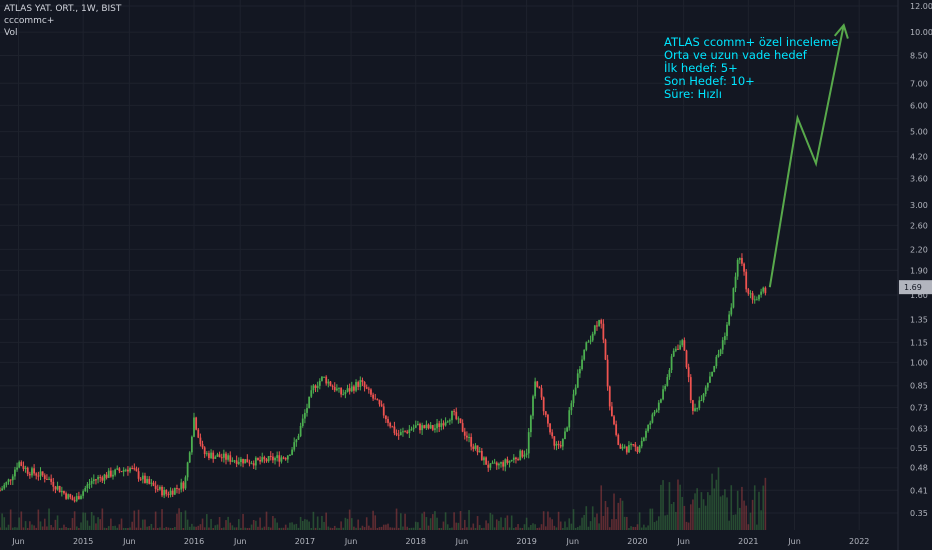  Describe the element at coordinates (919, 55) in the screenshot. I see `y-tick-label: 8.50` at that location.